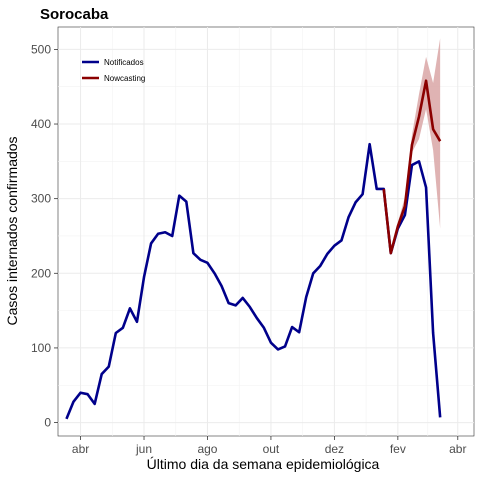 This screenshot has width=480, height=485. Describe the element at coordinates (74, 14) in the screenshot. I see `chart-title: Sorocaba` at that location.